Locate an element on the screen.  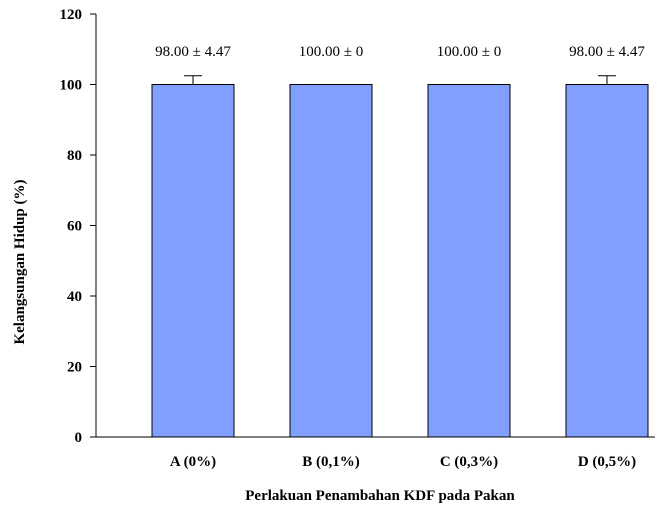
y-tick-label: 40 is located at coordinates (74, 297).